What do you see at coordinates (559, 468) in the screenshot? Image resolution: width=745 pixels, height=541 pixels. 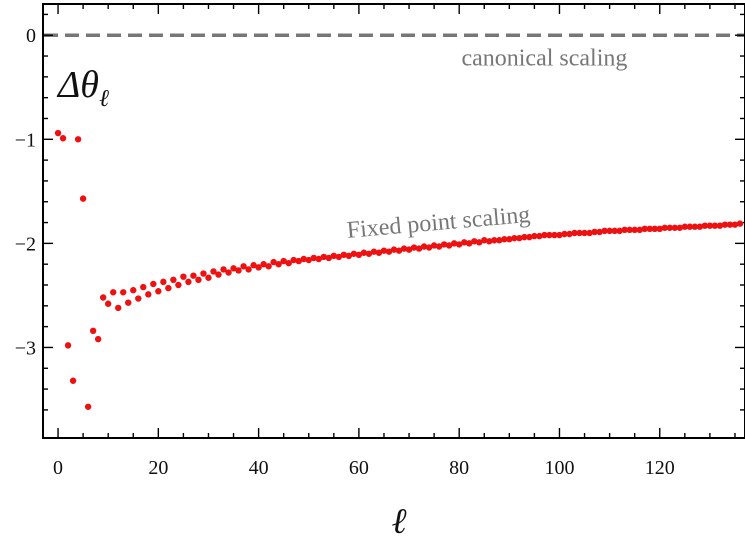 I see `x-tick-label: 100` at bounding box center [559, 468].